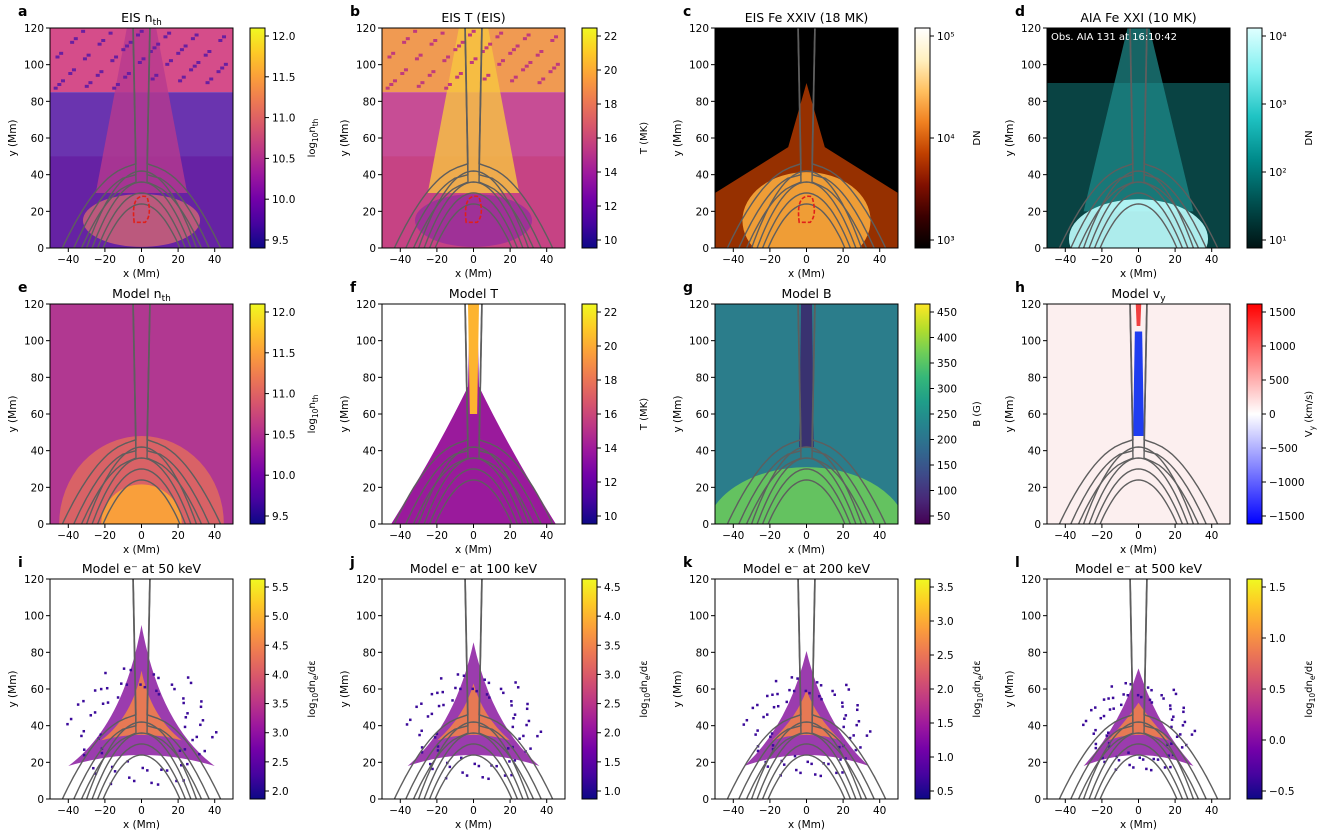 This screenshot has height=835, width=1334. Describe the element at coordinates (474, 568) in the screenshot. I see `panel-title-main: Model e⁻ at 100 keV` at that location.